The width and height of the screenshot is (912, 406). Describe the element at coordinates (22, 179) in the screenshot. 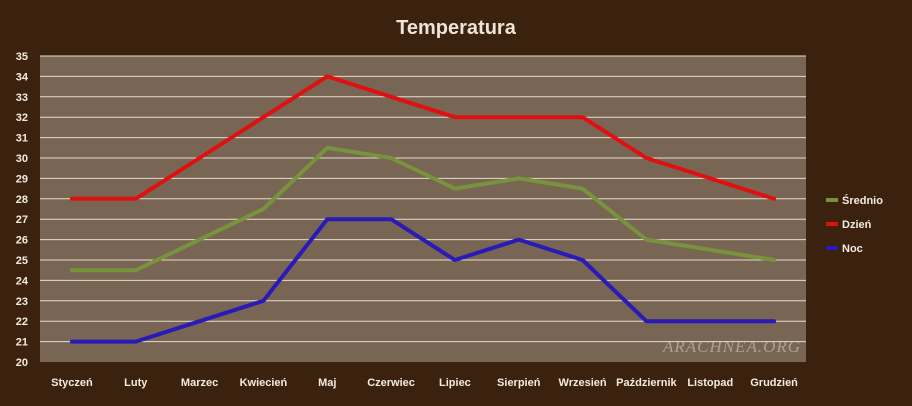

I see `y-tick-label: 29` at that location.